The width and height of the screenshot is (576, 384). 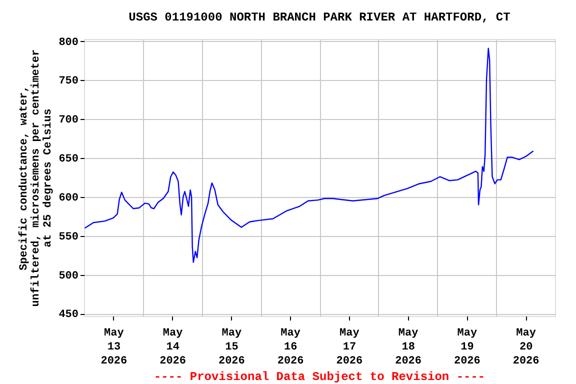 I want to click on y-tick-label: 700, so click(x=68, y=120).